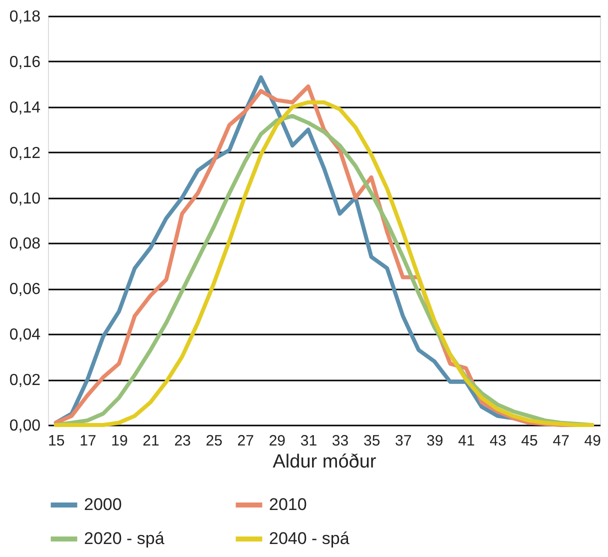 The image size is (608, 557). Describe the element at coordinates (56, 441) in the screenshot. I see `x-tick-label: 15` at that location.